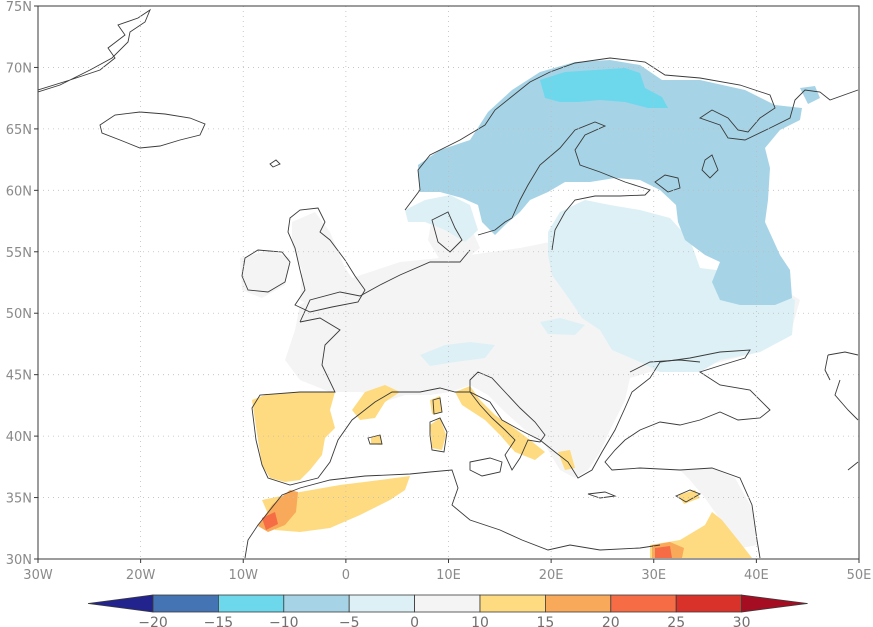 The image size is (873, 627). What do you see at coordinates (141, 575) in the screenshot?
I see `lon-tick-label: 20W` at bounding box center [141, 575].